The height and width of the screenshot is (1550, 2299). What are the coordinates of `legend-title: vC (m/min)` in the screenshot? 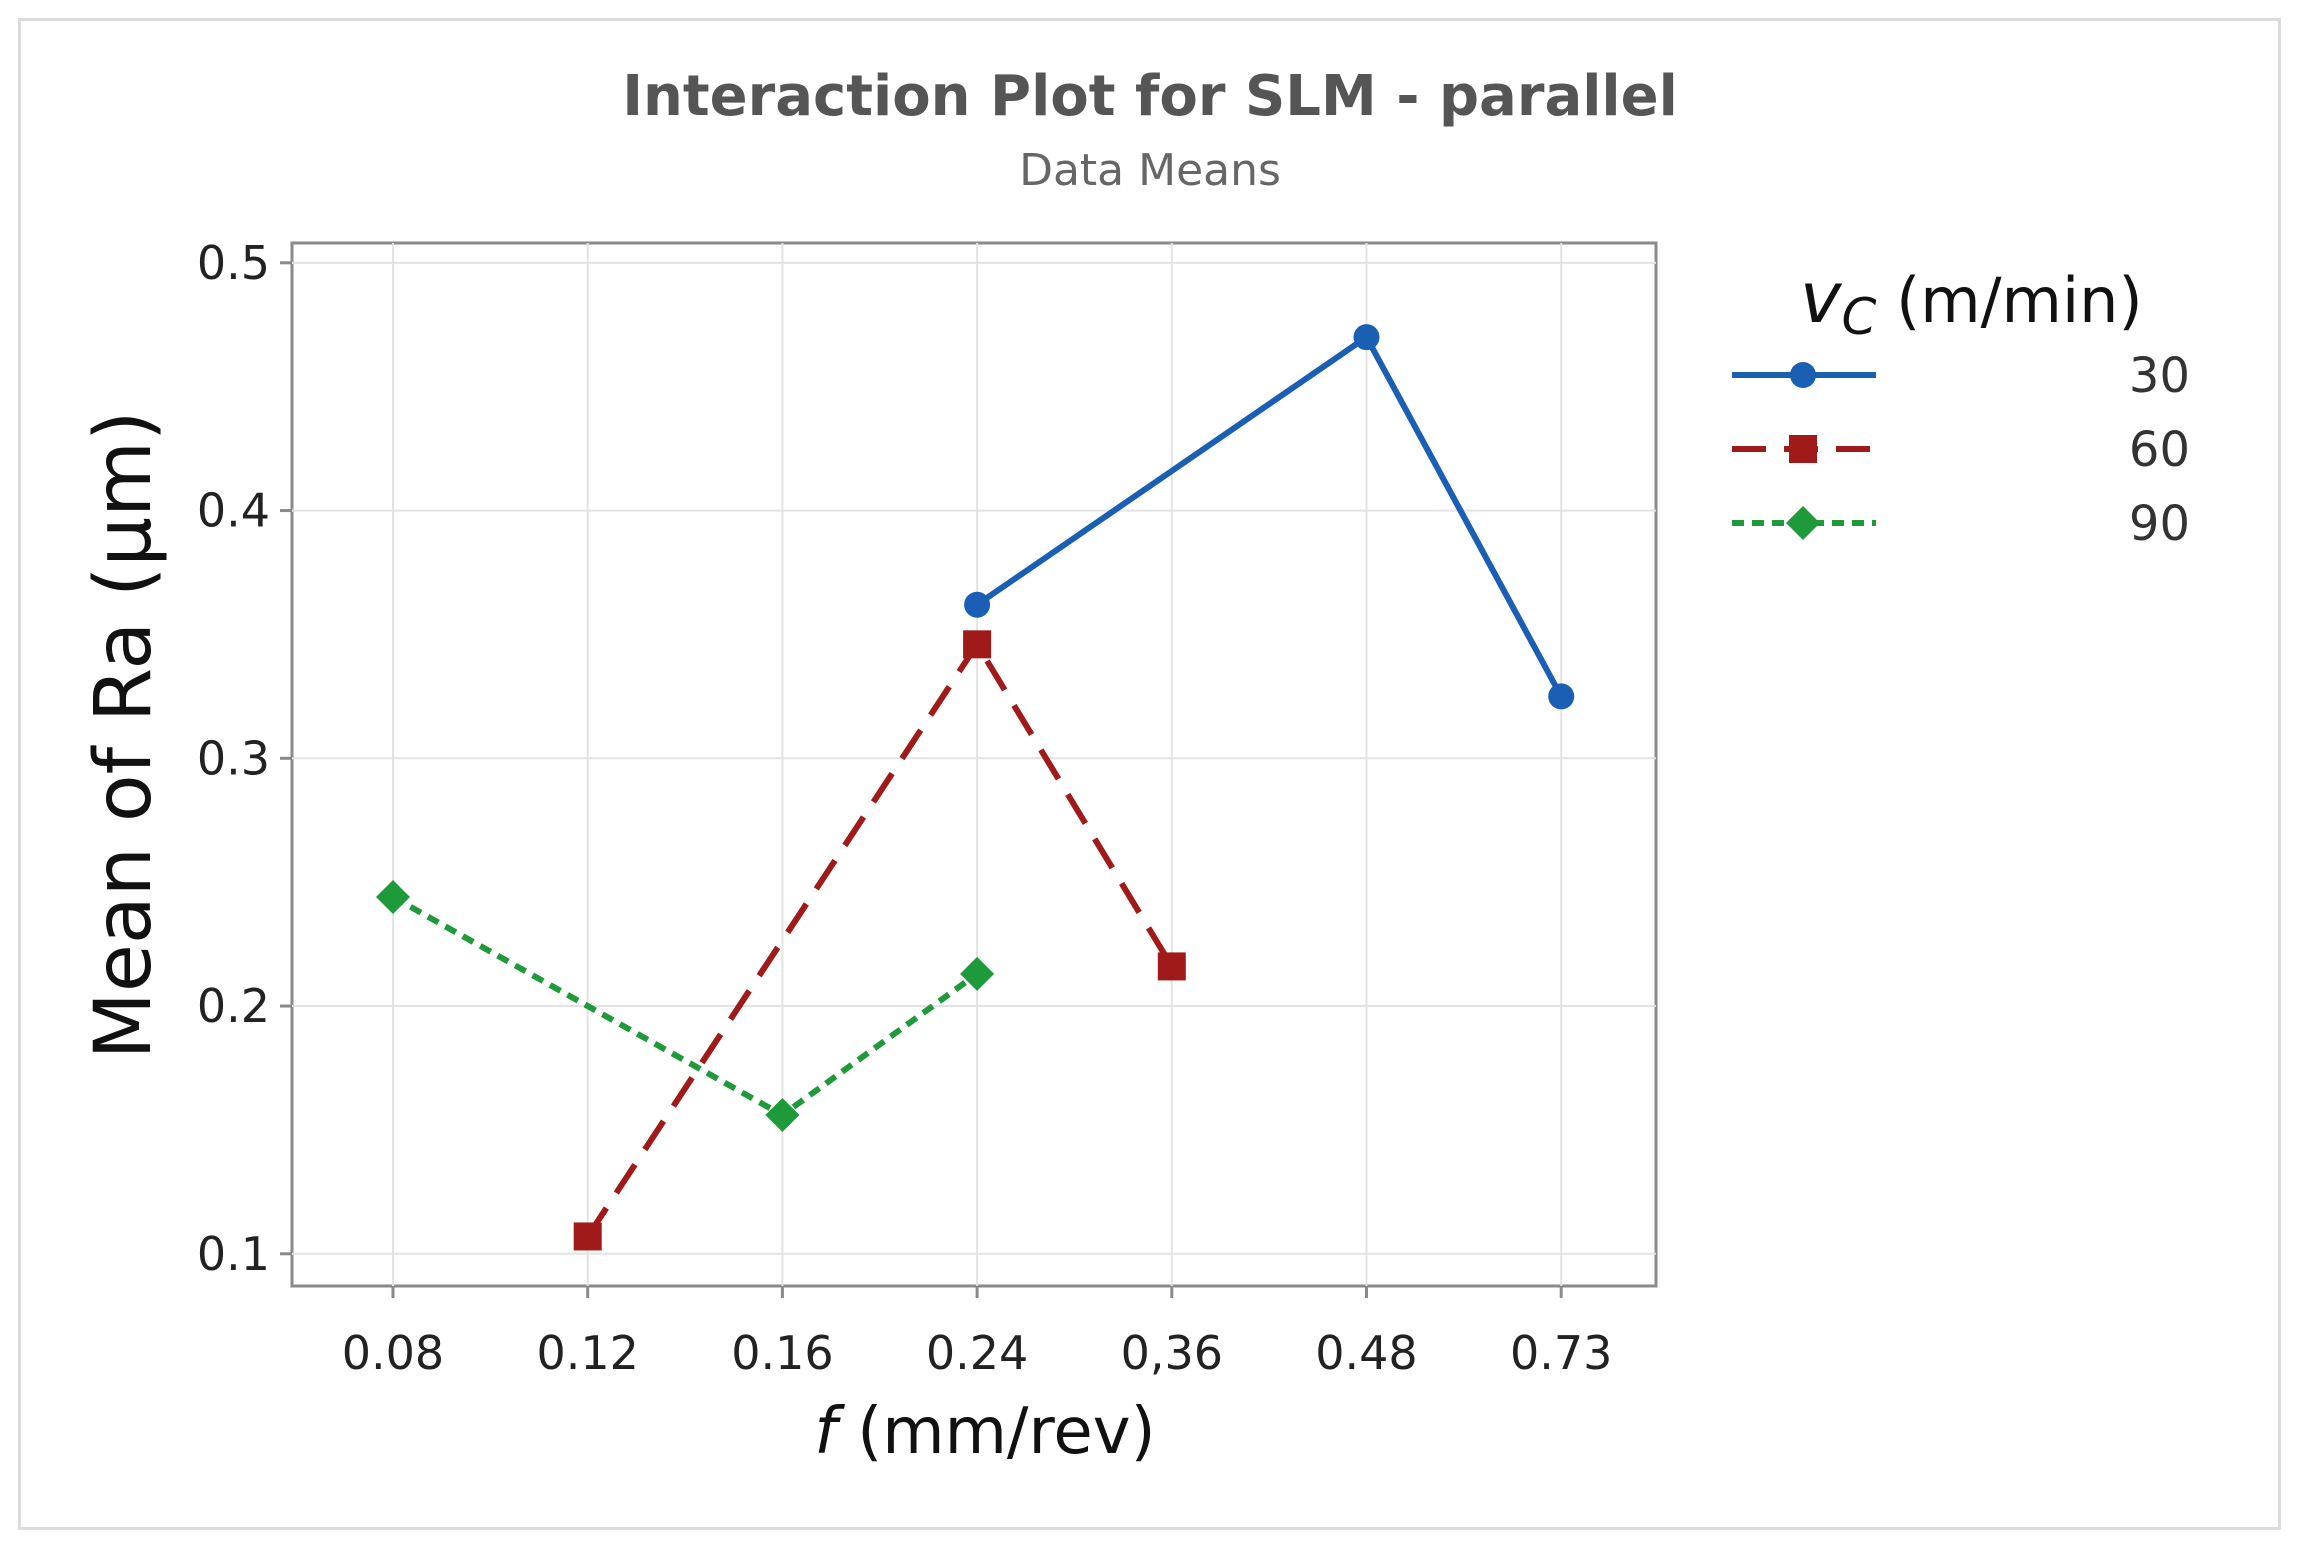 It's located at (1971, 301).